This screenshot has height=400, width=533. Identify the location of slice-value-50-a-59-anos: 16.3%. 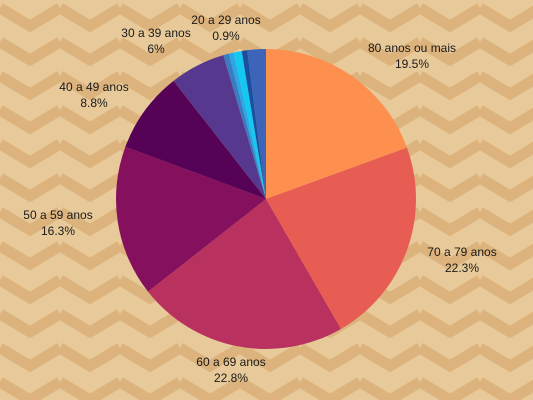
(58, 231).